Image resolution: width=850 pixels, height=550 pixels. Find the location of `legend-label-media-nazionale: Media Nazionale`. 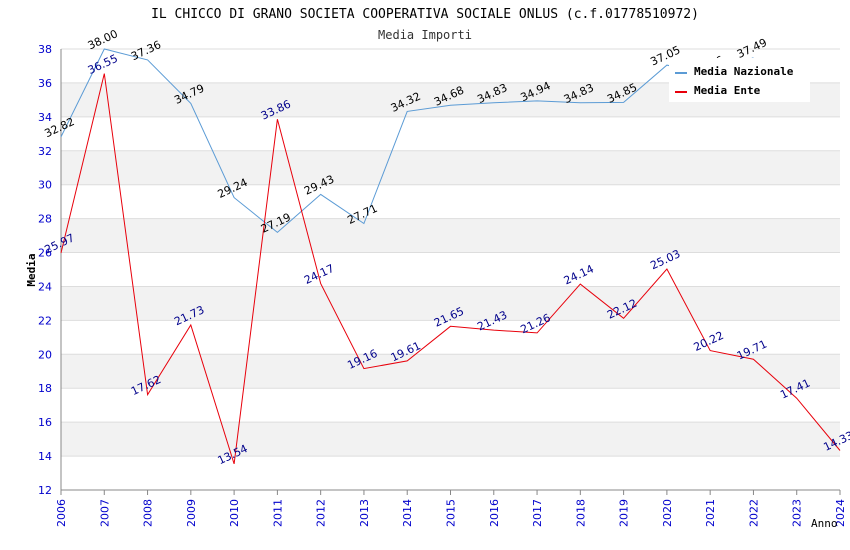

legend-label-media-nazionale: Media Nazionale is located at coordinates (744, 71).